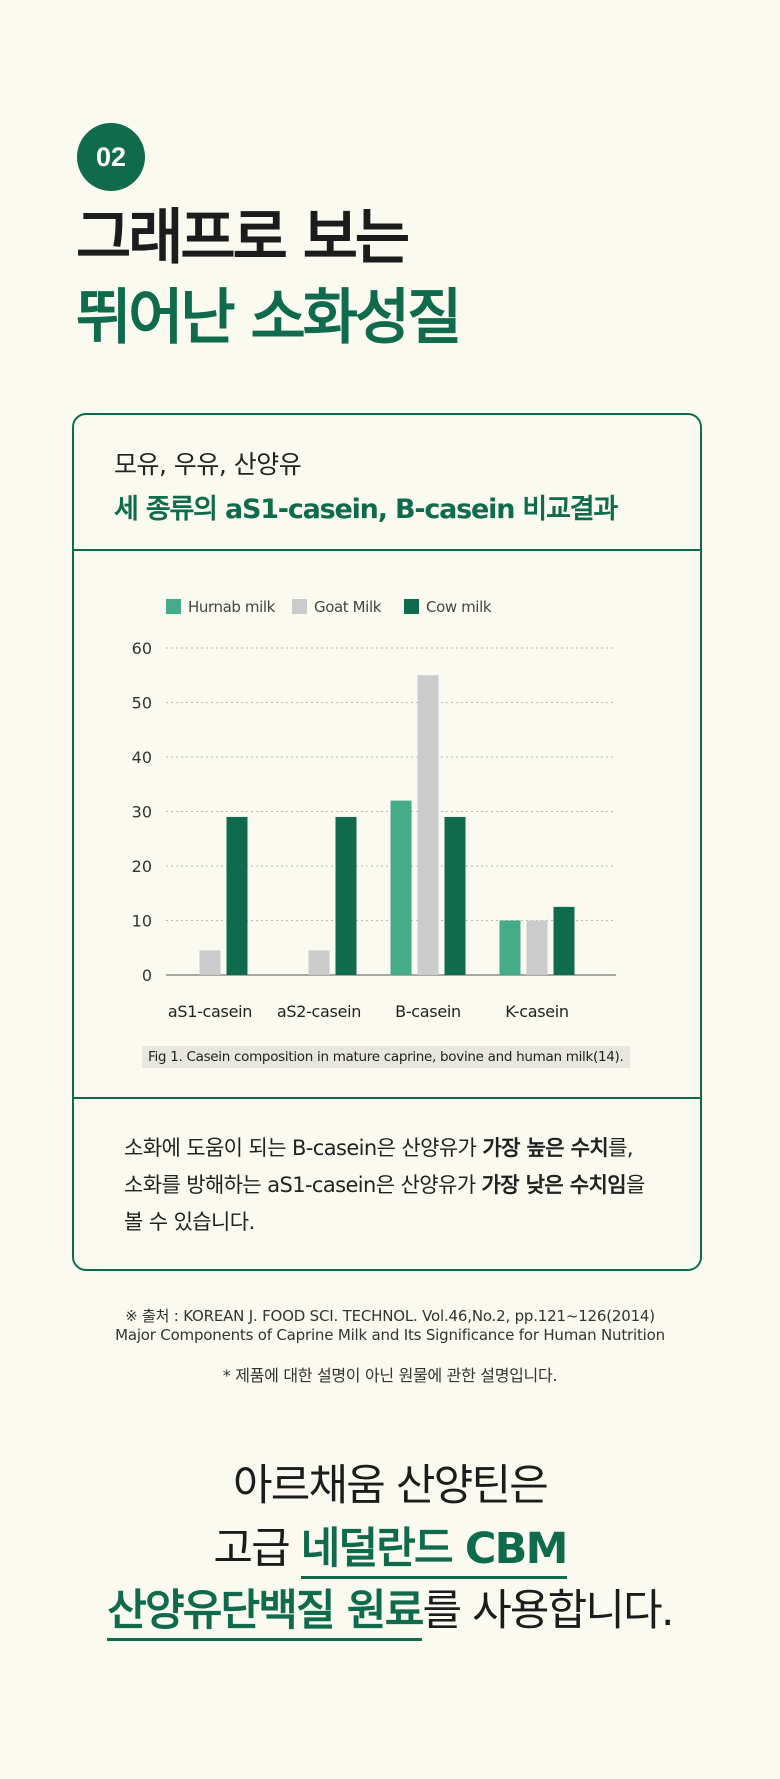 This screenshot has width=780, height=1779. Describe the element at coordinates (390, 1375) in the screenshot. I see `disclaimer-note: * 제품에 대한 설명이 아닌 원물에 관한 설명입니다.` at that location.